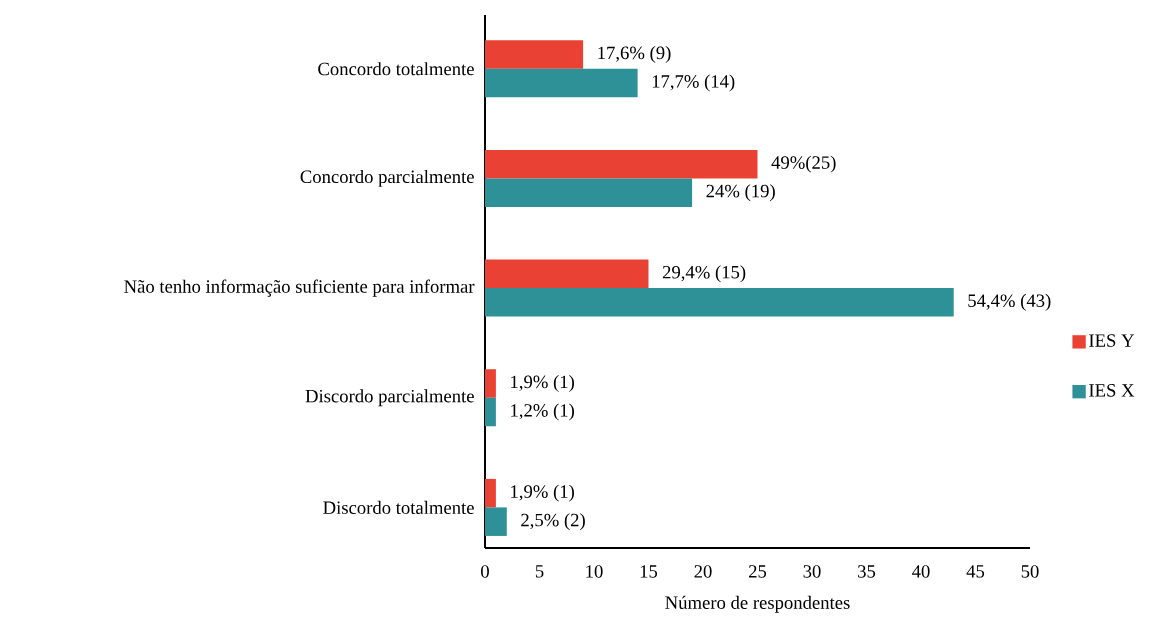 Image resolution: width=1157 pixels, height=623 pixels. Describe the element at coordinates (649, 571) in the screenshot. I see `x-tick-label: 15` at that location.